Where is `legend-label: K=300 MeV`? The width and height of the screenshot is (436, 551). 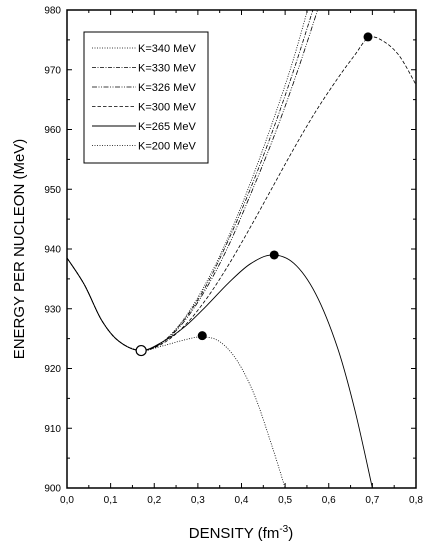 legend-label: K=300 MeV is located at coordinates (167, 108).